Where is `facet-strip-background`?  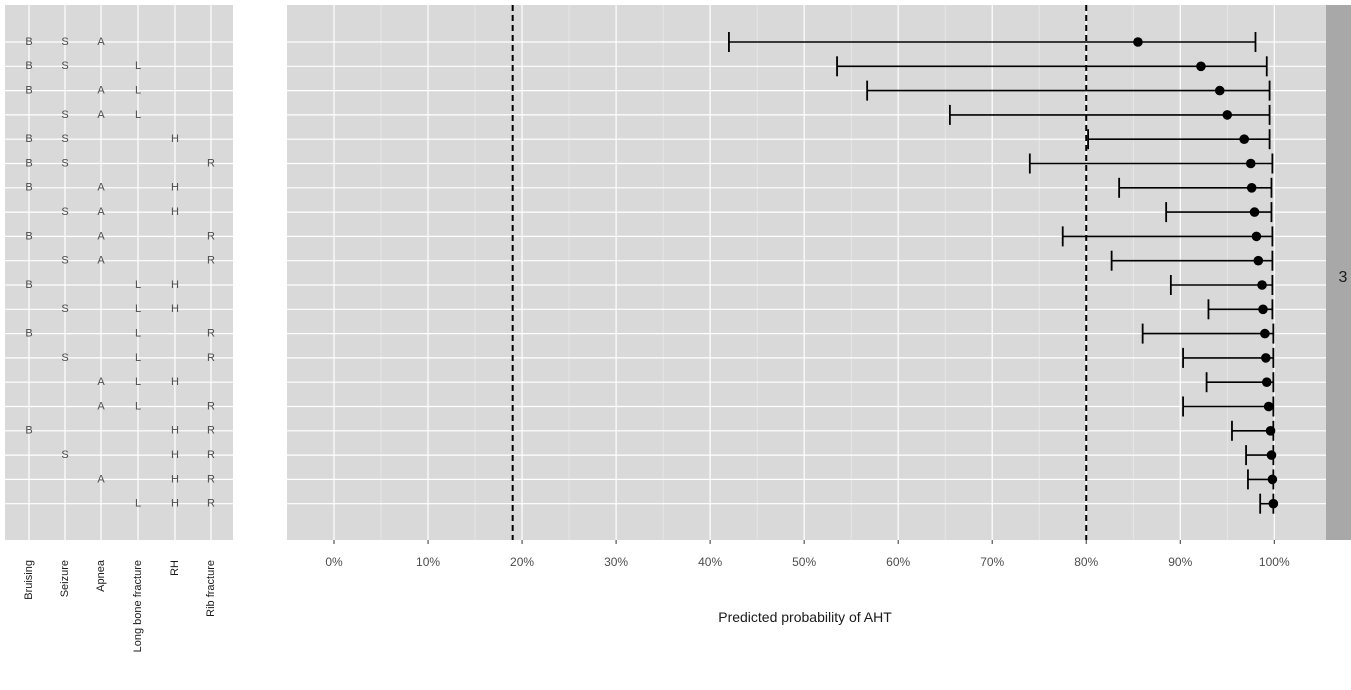
facet-strip-background is located at coordinates (1338, 272).